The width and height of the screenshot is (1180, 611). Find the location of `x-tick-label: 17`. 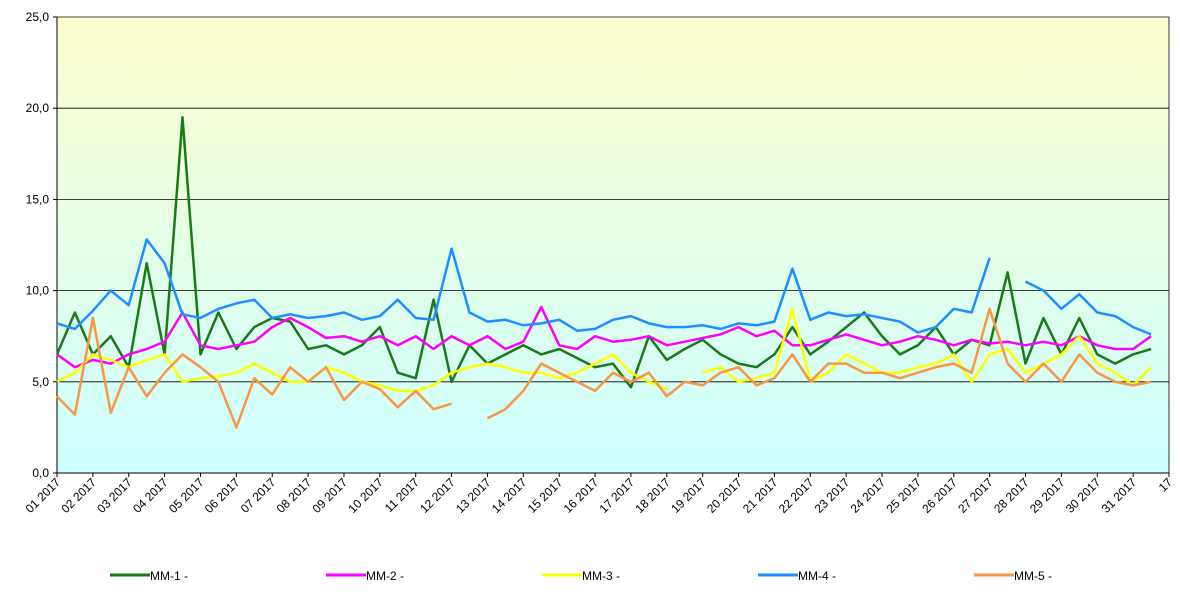

x-tick-label: 17 is located at coordinates (1166, 485).